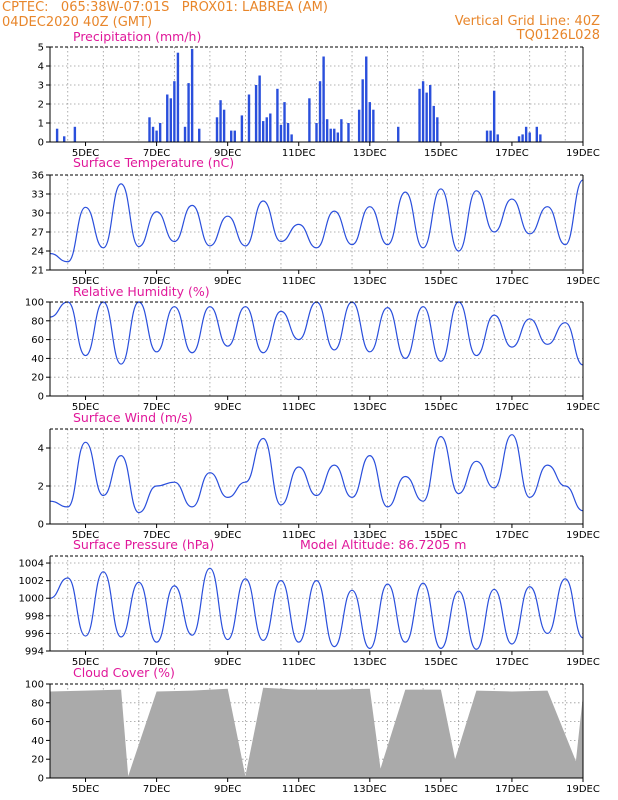 This screenshot has width=618, height=800. Describe the element at coordinates (37, 760) in the screenshot. I see `y-tick-label: 20` at that location.